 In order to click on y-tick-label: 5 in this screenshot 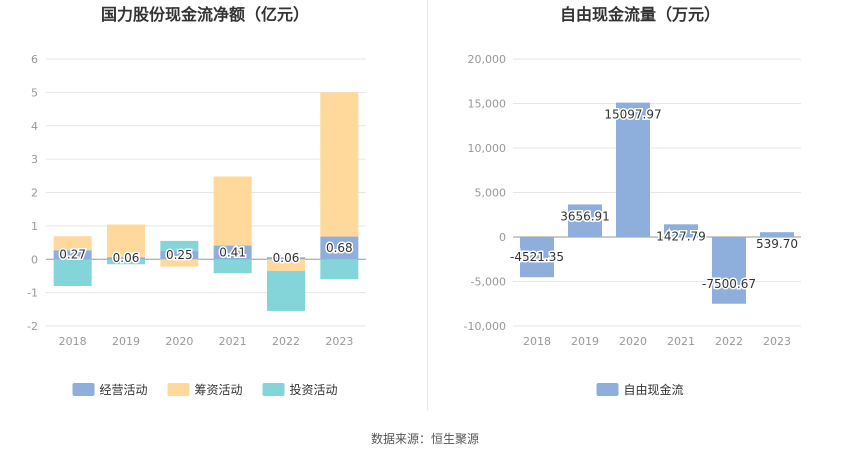, I will do `click(34, 92)`.